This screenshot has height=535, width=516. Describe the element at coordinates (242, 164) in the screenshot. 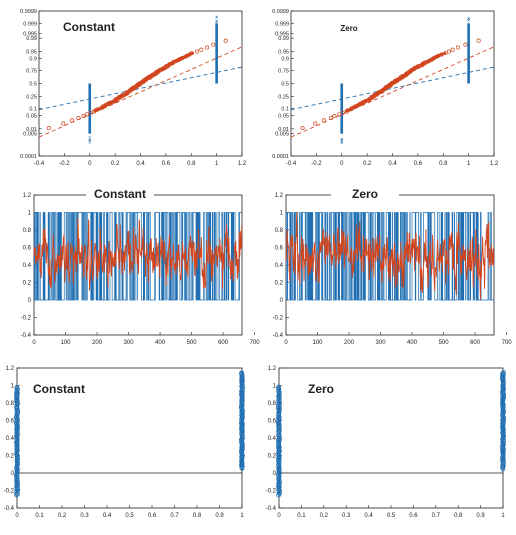

I see `x-tick-label: 1.2` at that location.